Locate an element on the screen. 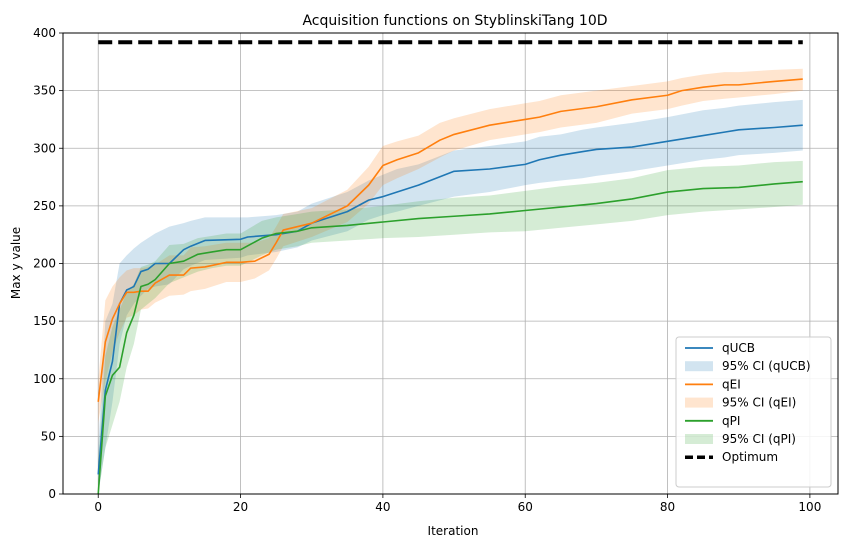 The height and width of the screenshot is (547, 850). y-tick-label: 150 is located at coordinates (44, 321).